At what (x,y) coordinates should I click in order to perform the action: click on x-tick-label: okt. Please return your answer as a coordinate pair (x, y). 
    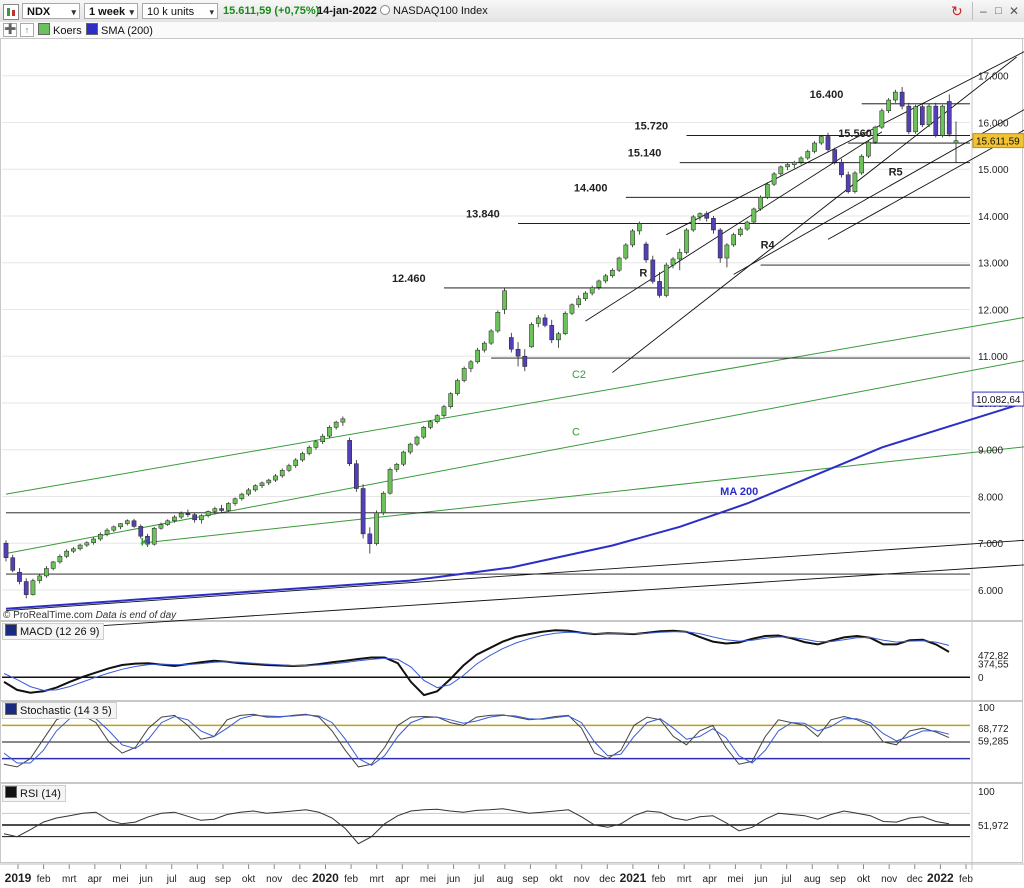
    Looking at the image, I should click on (864, 879).